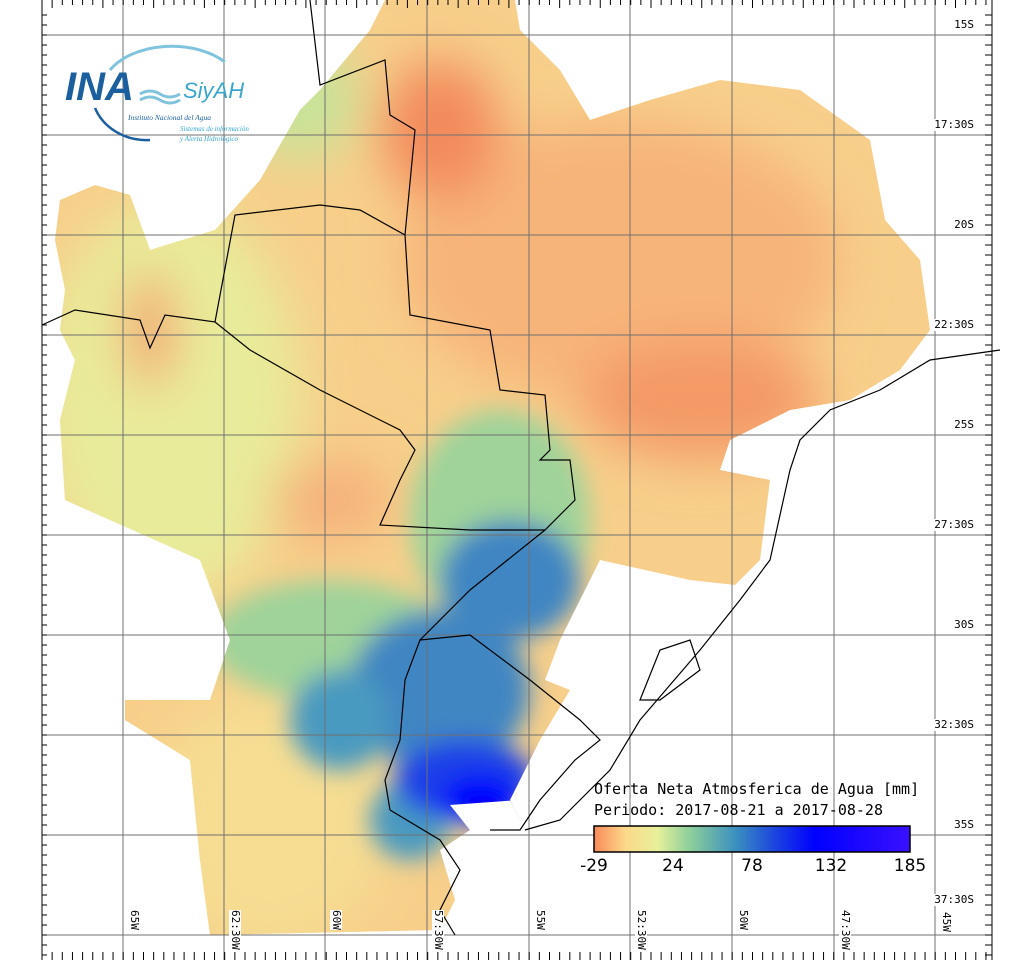  Describe the element at coordinates (954, 899) in the screenshot. I see `lat-label: 37:30S` at that location.